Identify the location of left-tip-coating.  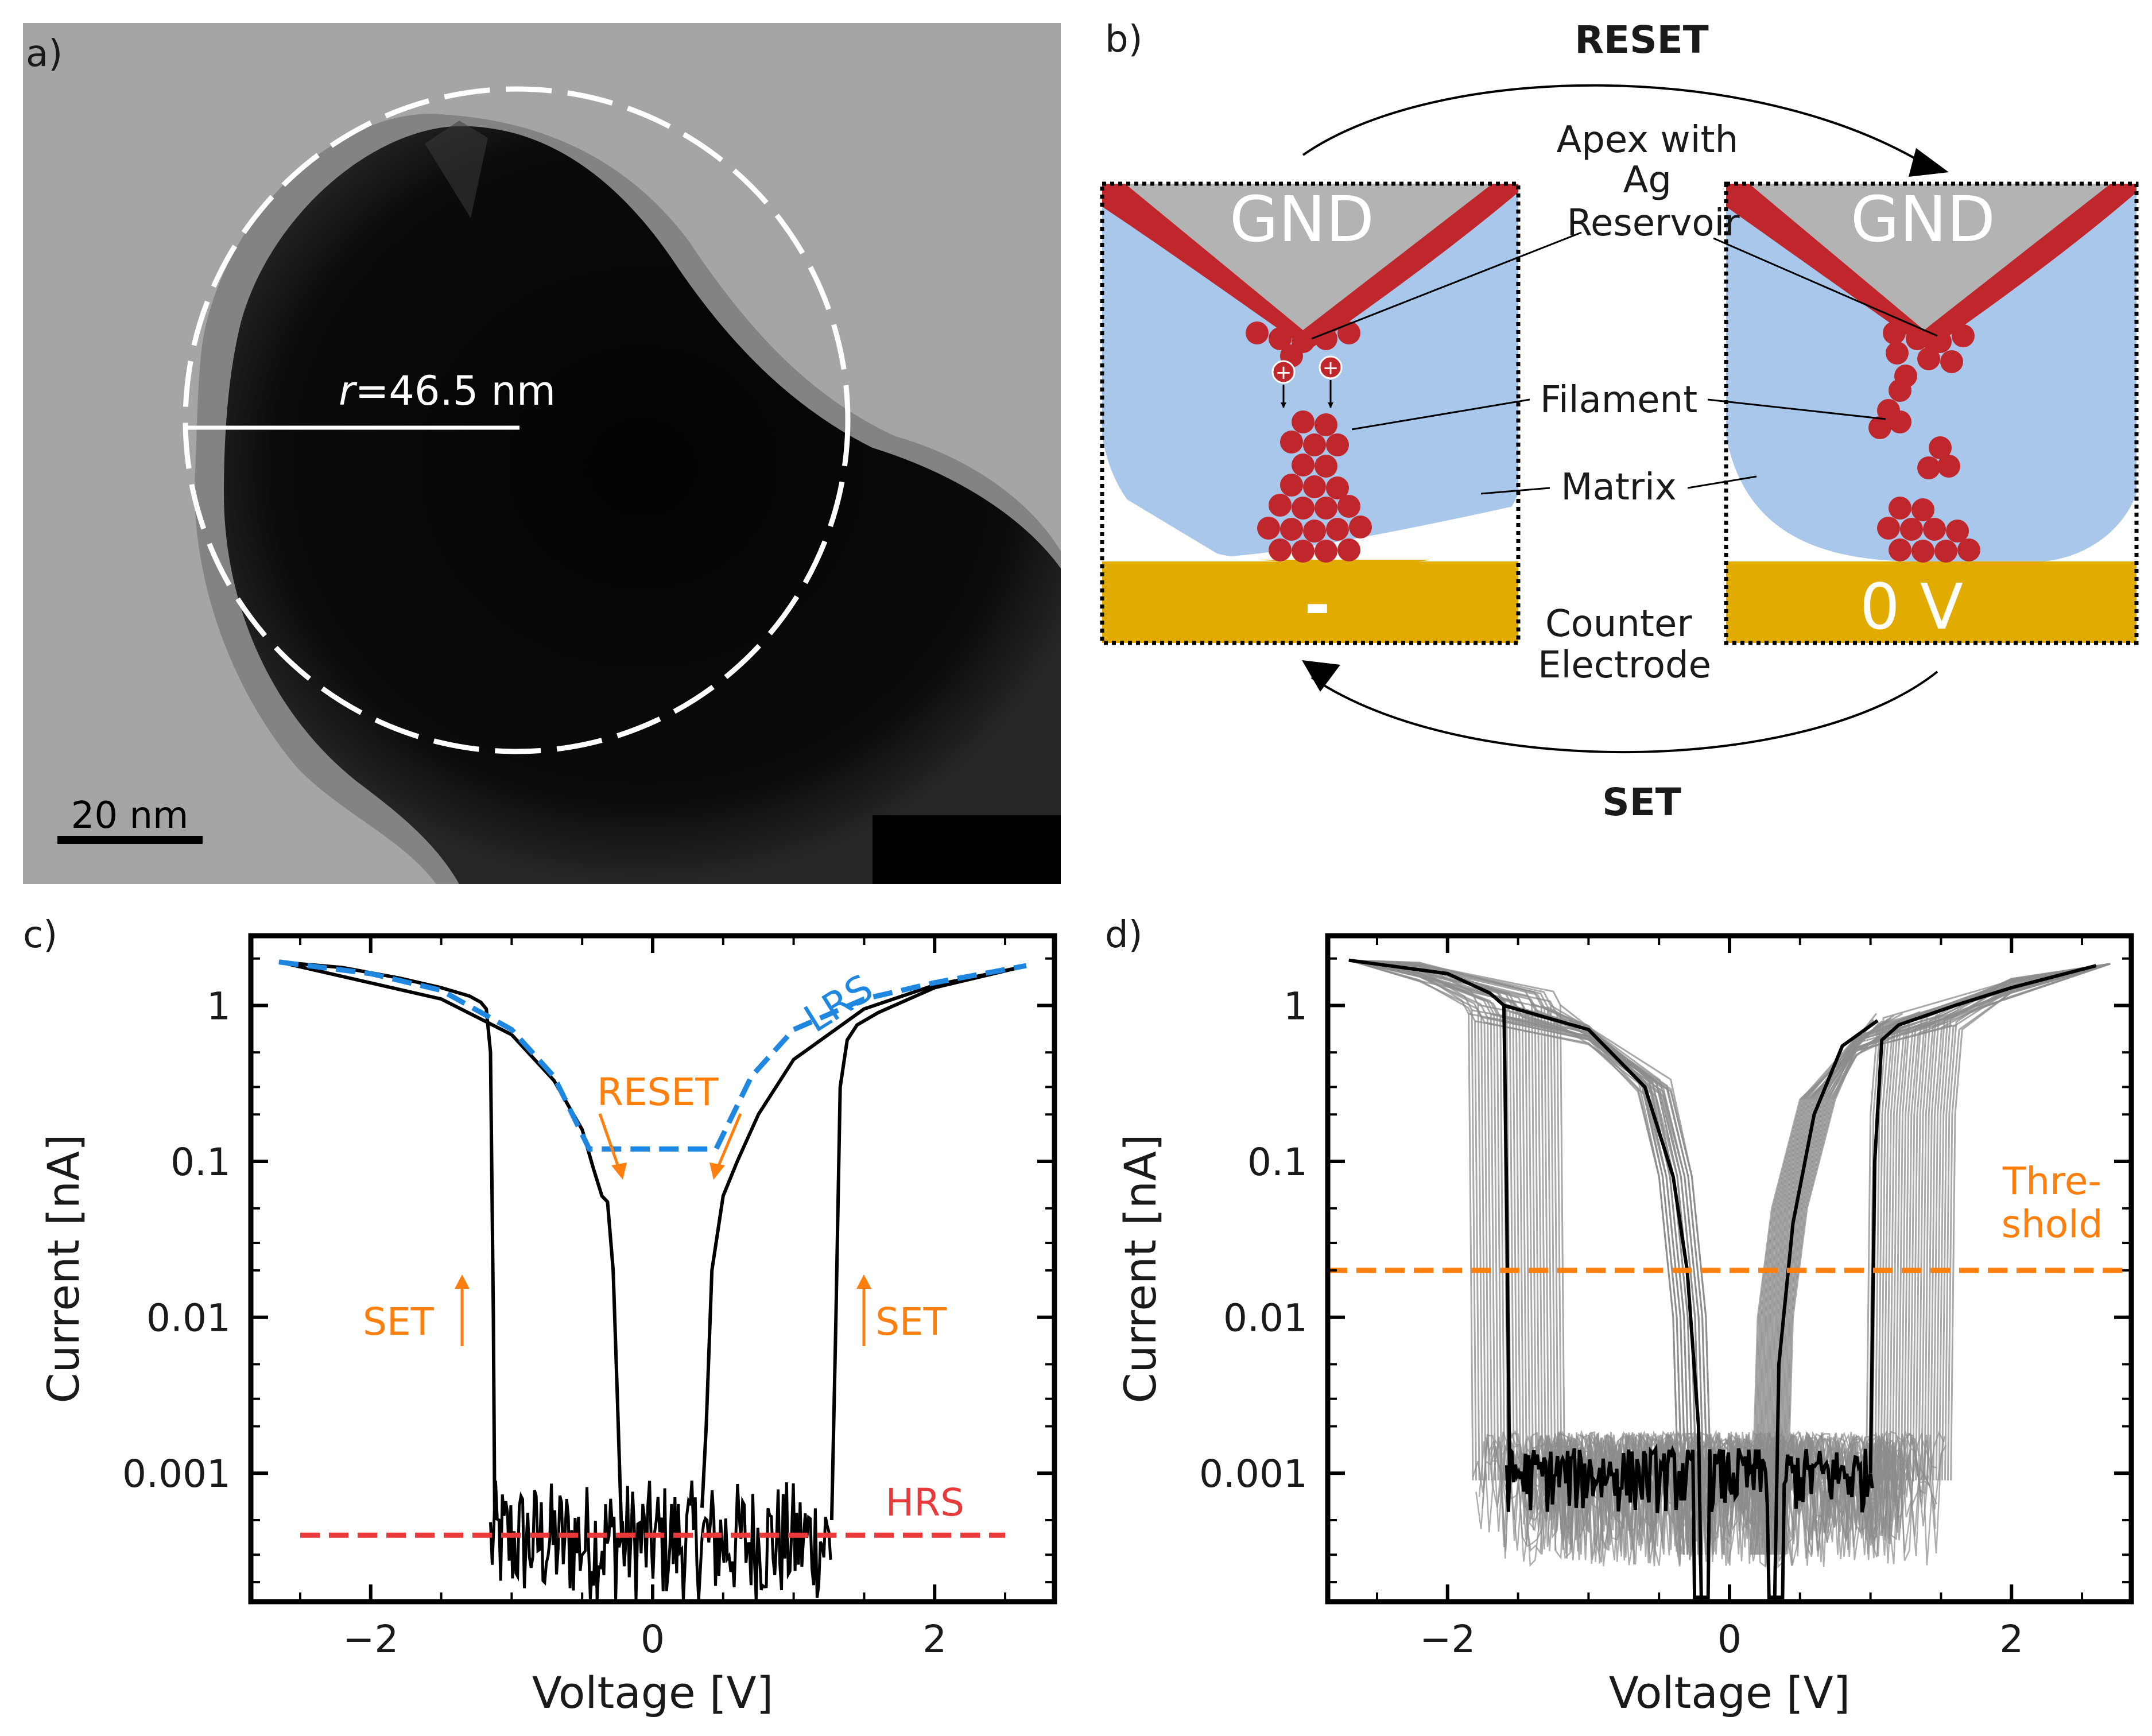
(1310, 267).